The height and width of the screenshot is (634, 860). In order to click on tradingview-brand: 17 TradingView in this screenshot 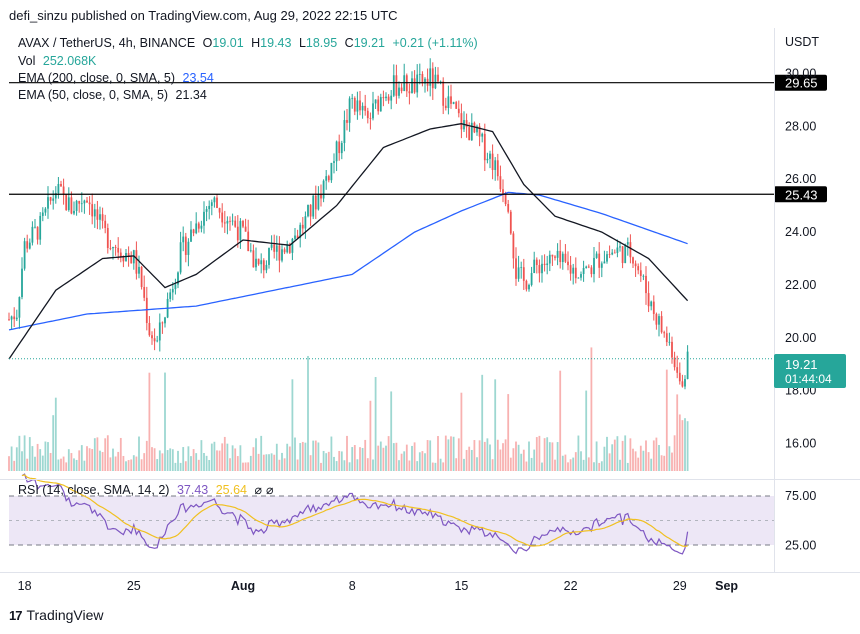, I will do `click(56, 615)`.